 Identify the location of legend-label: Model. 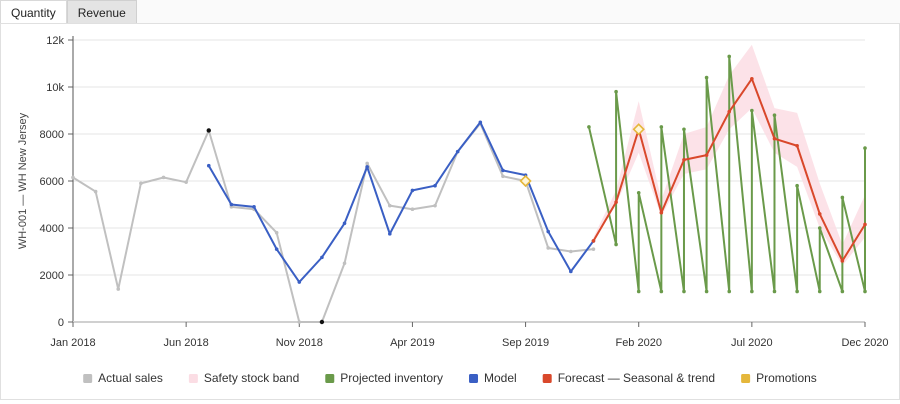
(500, 378).